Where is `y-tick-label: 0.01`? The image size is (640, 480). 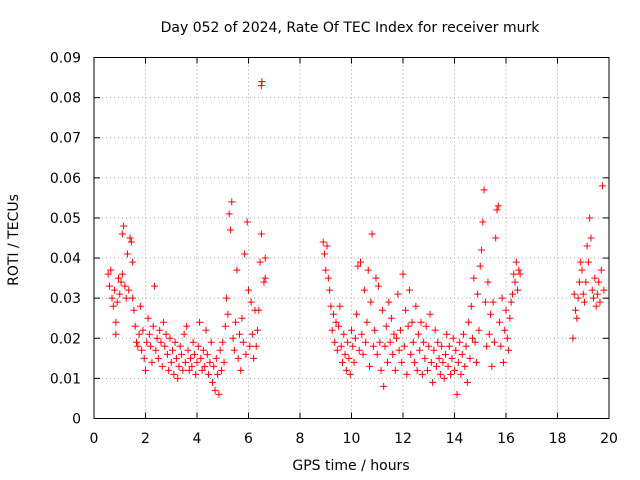
y-tick-label: 0.01 is located at coordinates (65, 379).